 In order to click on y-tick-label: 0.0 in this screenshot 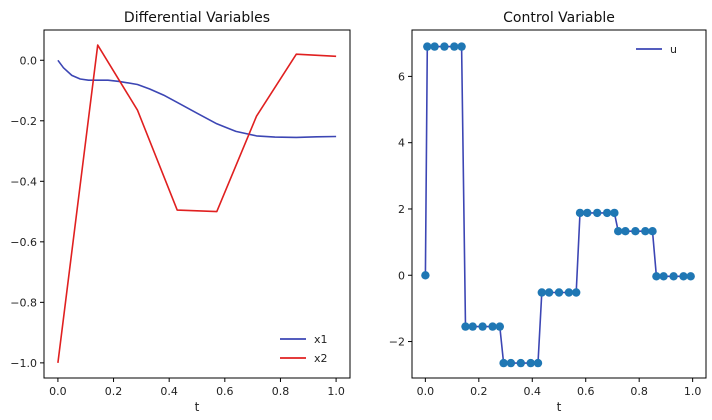, I will do `click(29, 60)`.